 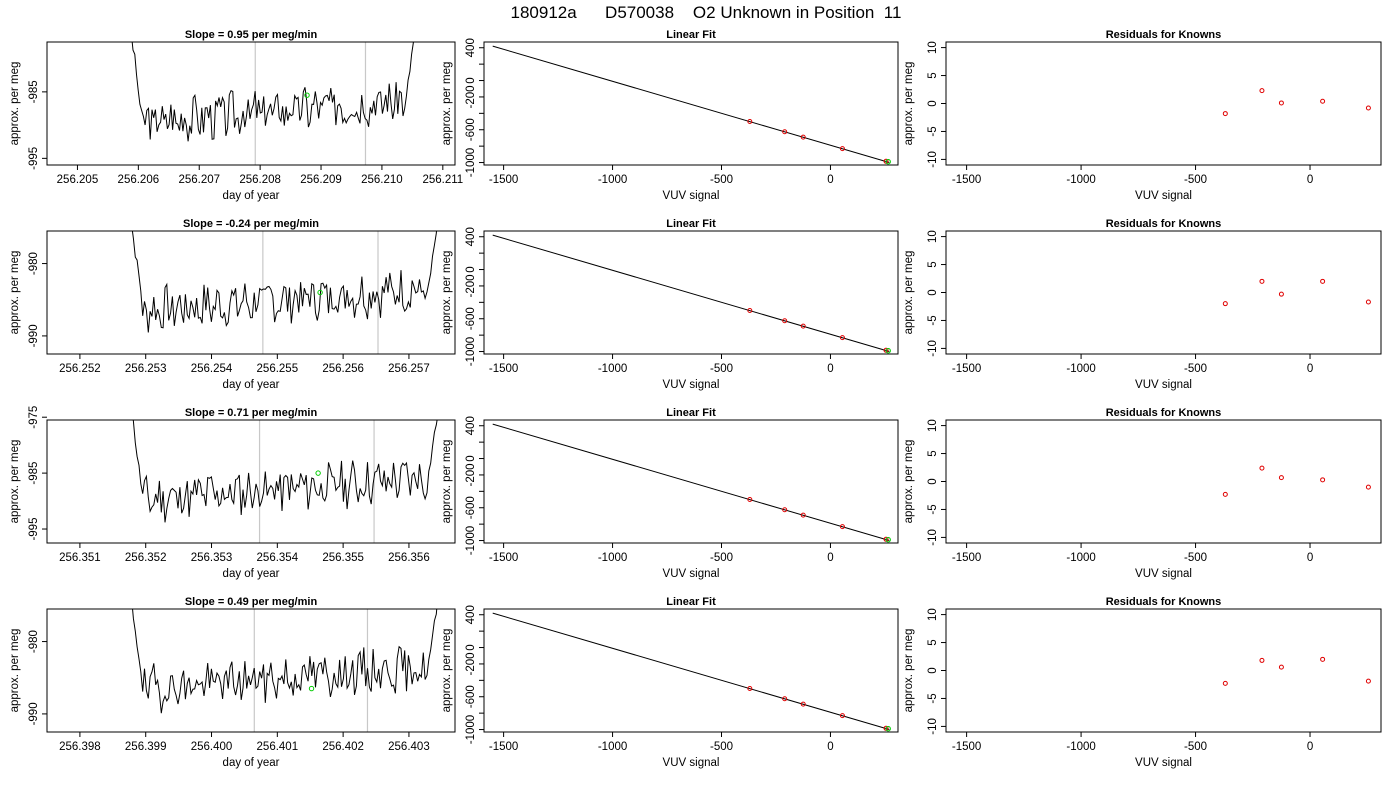 I want to click on x-axis-label: day of year, so click(x=251, y=763).